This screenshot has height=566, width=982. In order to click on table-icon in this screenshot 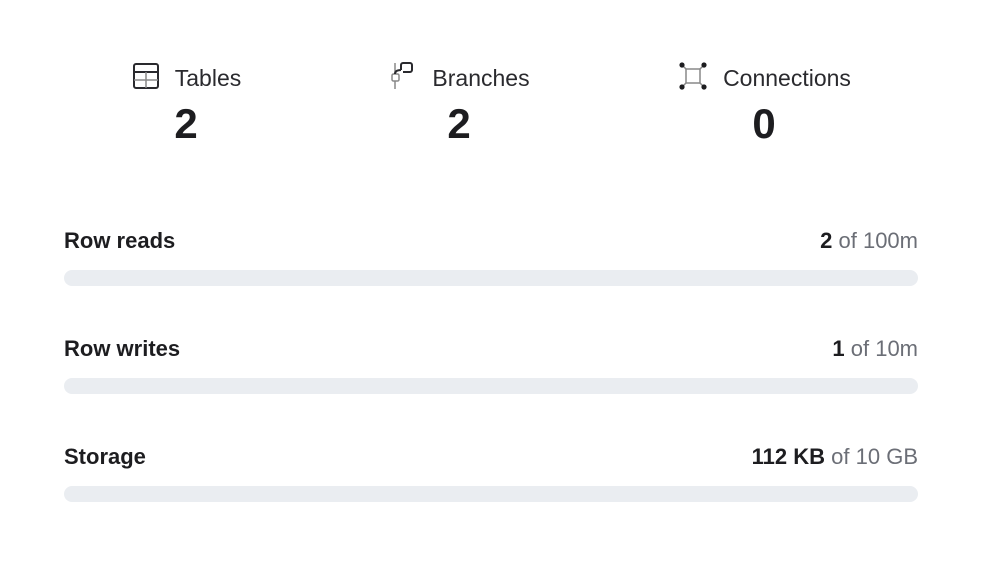, I will do `click(146, 78)`.